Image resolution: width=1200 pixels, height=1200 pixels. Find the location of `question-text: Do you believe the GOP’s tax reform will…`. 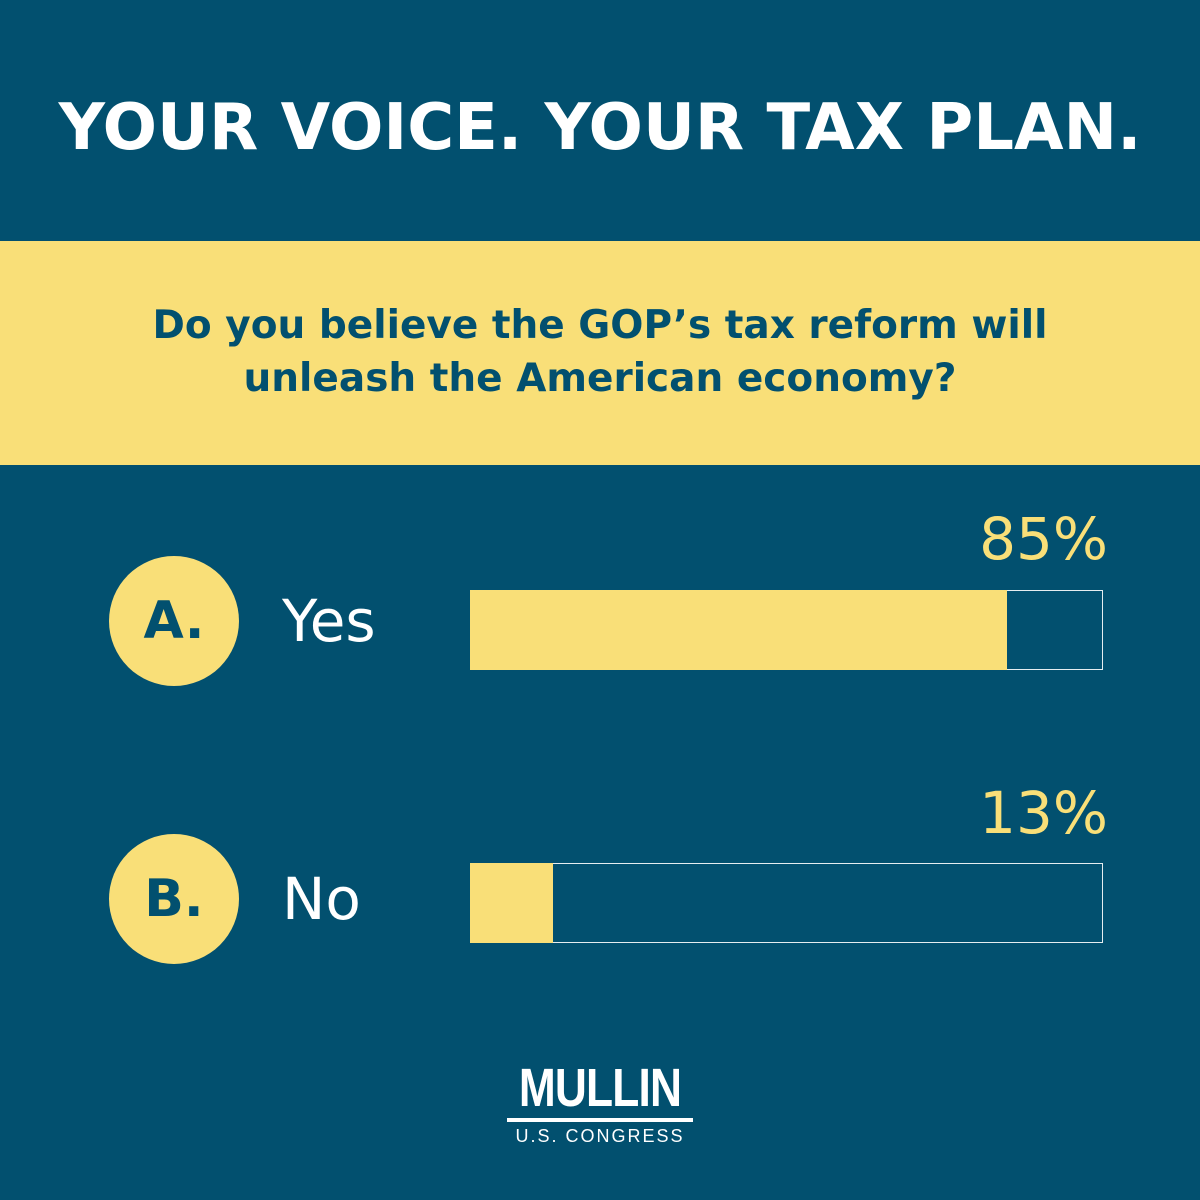

question-text: Do you believe the GOP’s tax reform will… is located at coordinates (600, 352).